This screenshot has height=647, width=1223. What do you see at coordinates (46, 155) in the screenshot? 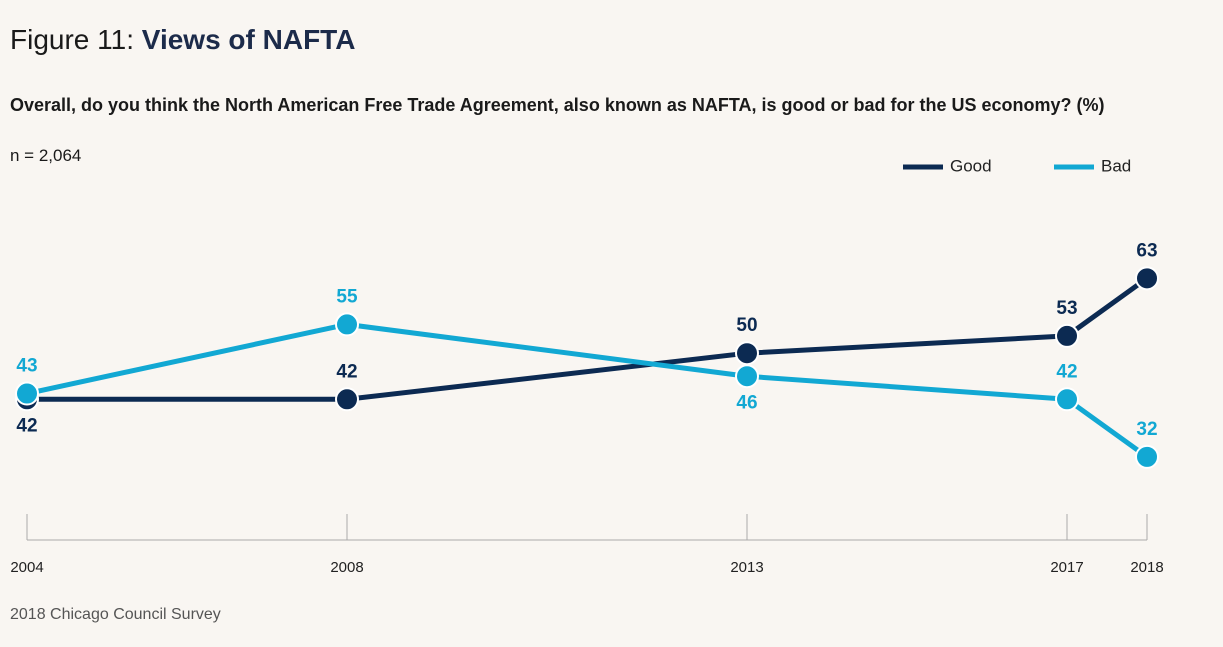
I see `note: n = 2,064` at bounding box center [46, 155].